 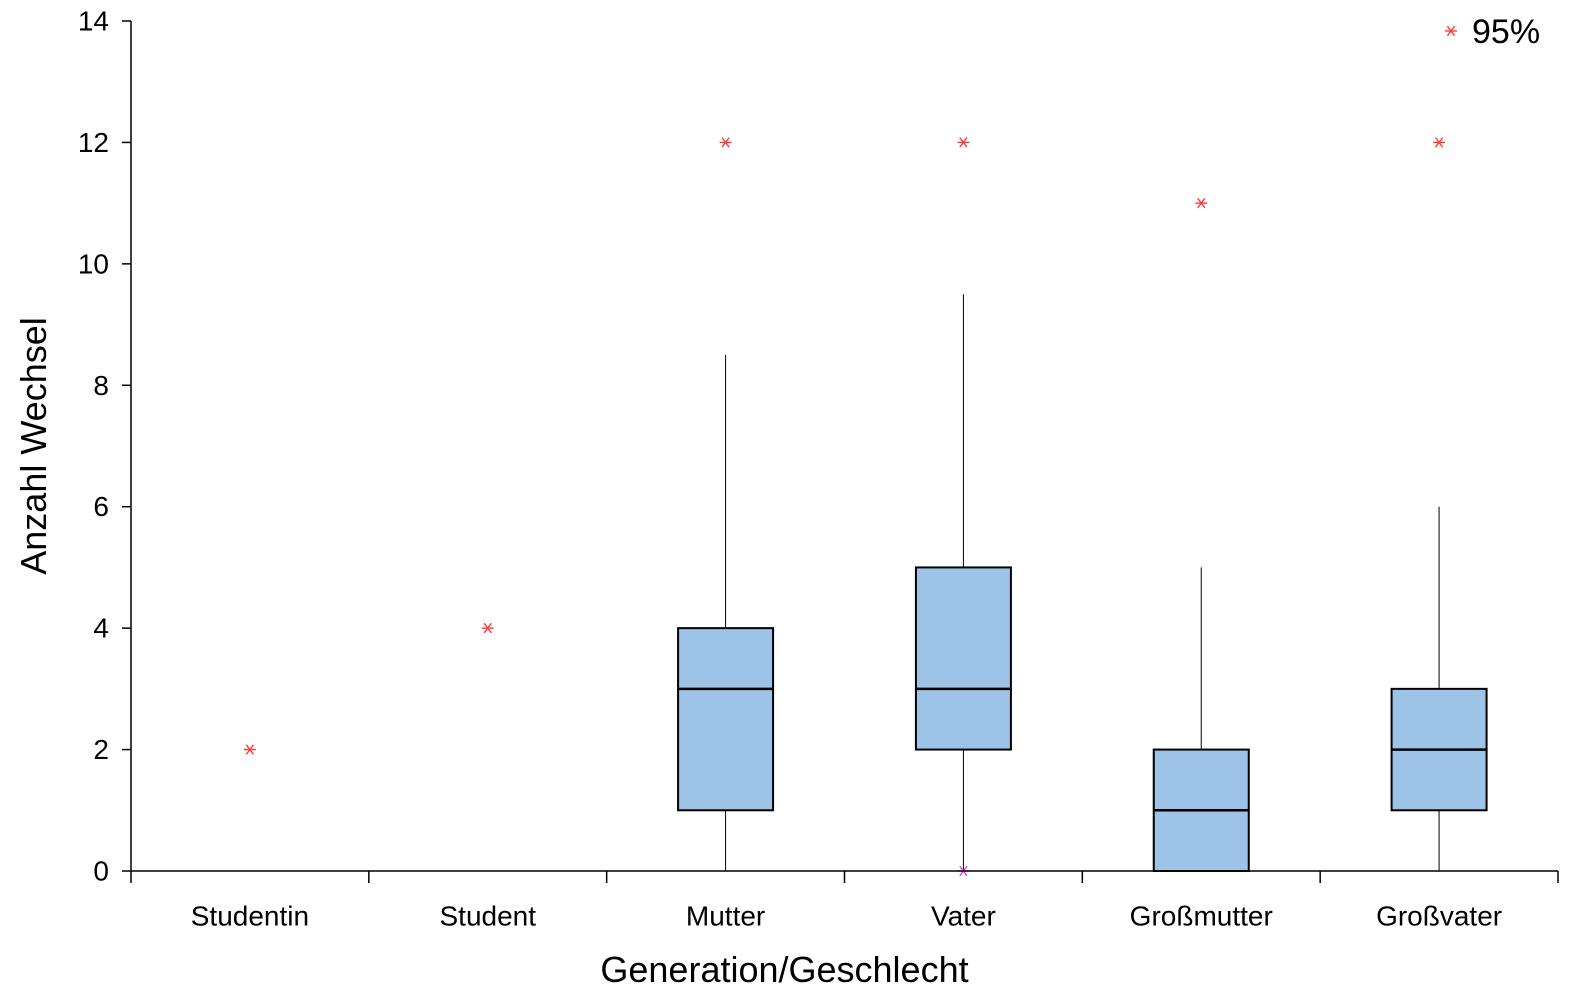 I want to click on p95-marker-grossvater, so click(x=1439, y=142).